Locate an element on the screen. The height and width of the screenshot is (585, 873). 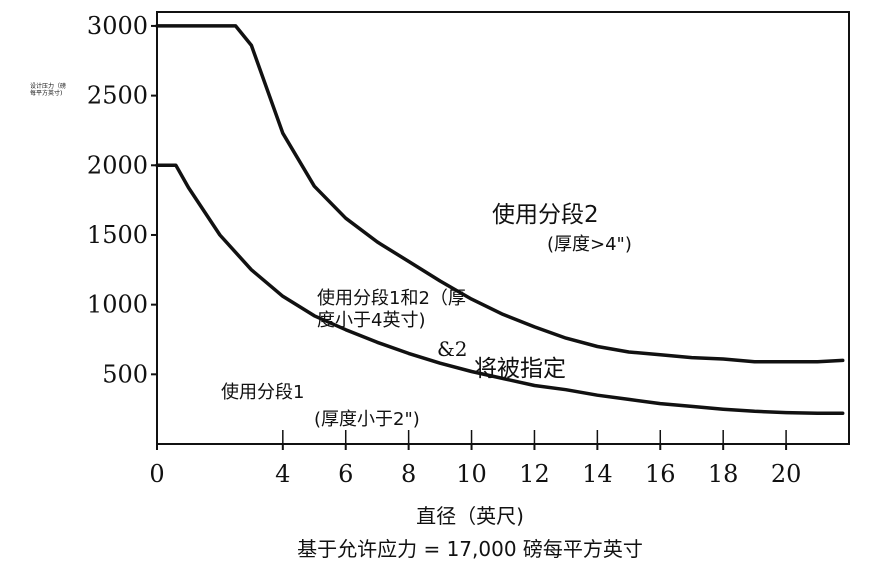
x-tick-label: 12 is located at coordinates (534, 474).